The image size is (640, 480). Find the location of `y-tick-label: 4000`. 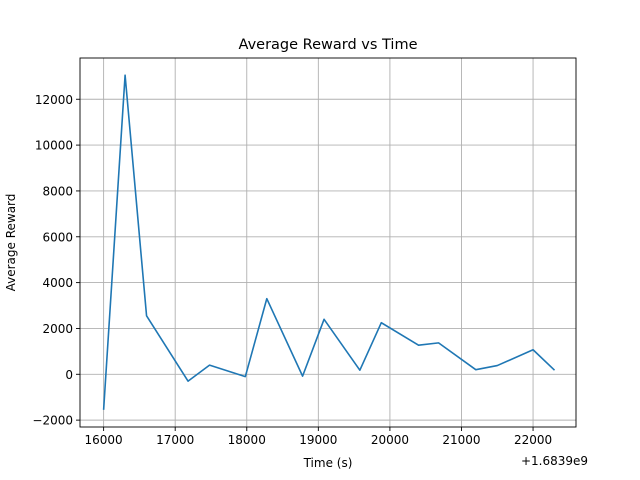

y-tick-label: 4000 is located at coordinates (57, 283).